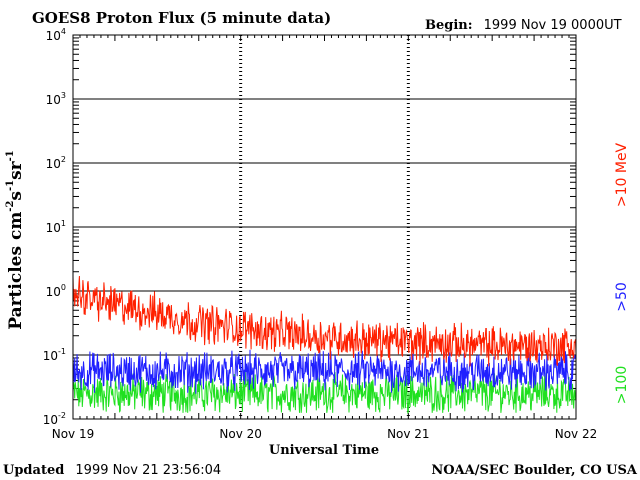 Image resolution: width=640 pixels, height=480 pixels. What do you see at coordinates (622, 385) in the screenshot?
I see `energy-label-100: >100` at bounding box center [622, 385].